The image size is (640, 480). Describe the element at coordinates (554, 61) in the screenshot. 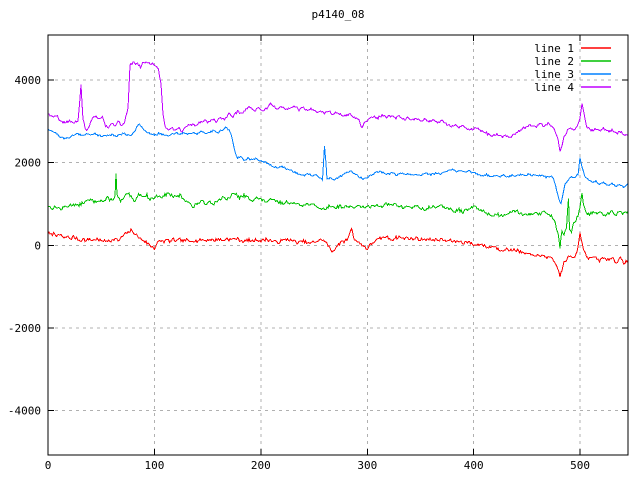

I see `legend-label: line 2` at that location.